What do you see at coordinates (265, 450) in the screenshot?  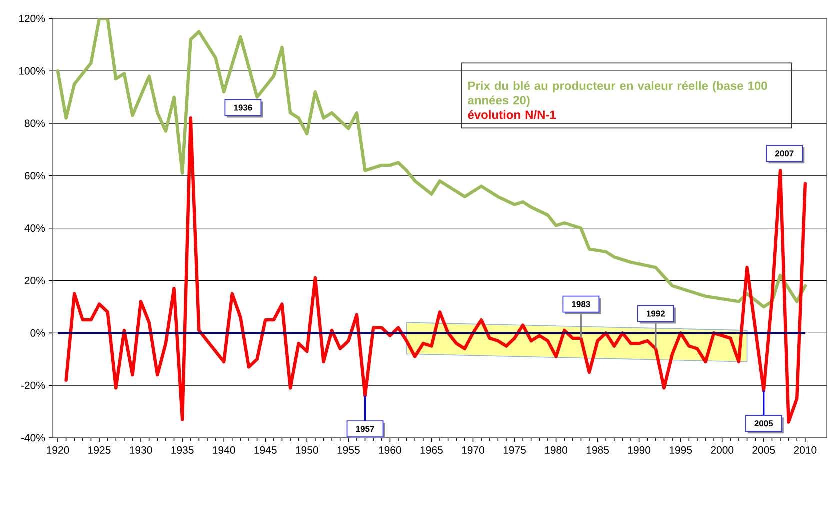 I see `x-tick-label: 1945` at bounding box center [265, 450].